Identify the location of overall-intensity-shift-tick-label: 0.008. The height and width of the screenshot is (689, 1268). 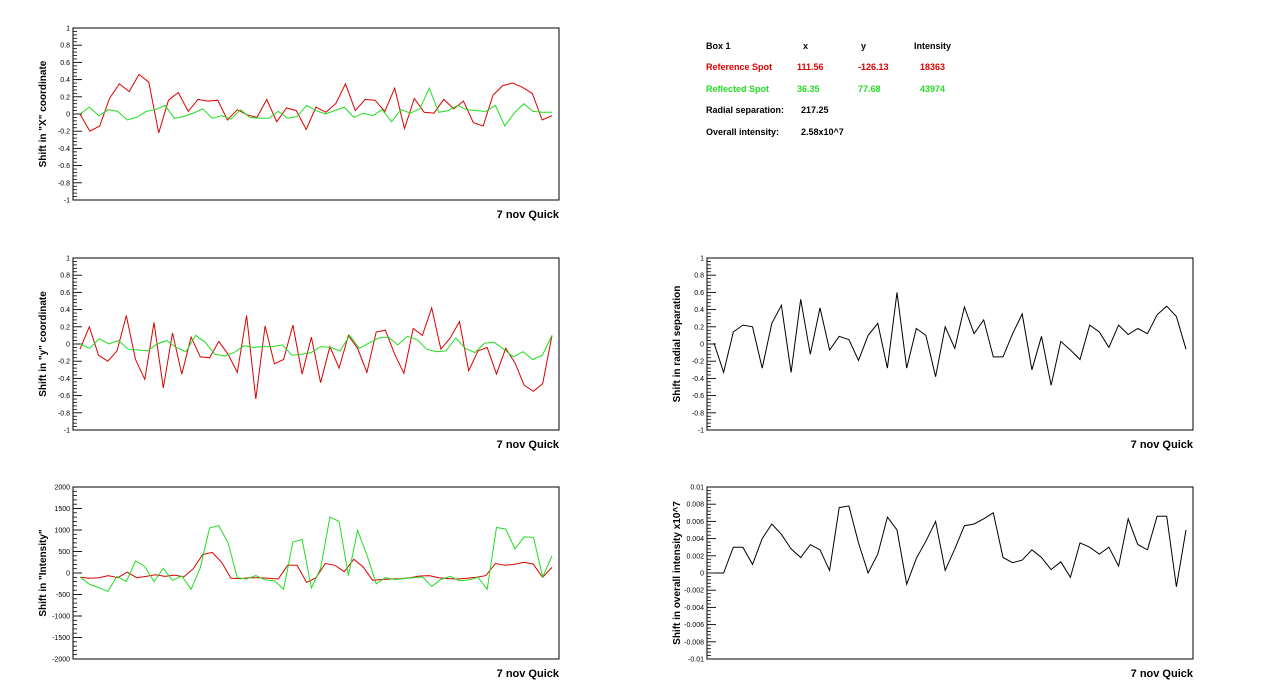
(695, 505).